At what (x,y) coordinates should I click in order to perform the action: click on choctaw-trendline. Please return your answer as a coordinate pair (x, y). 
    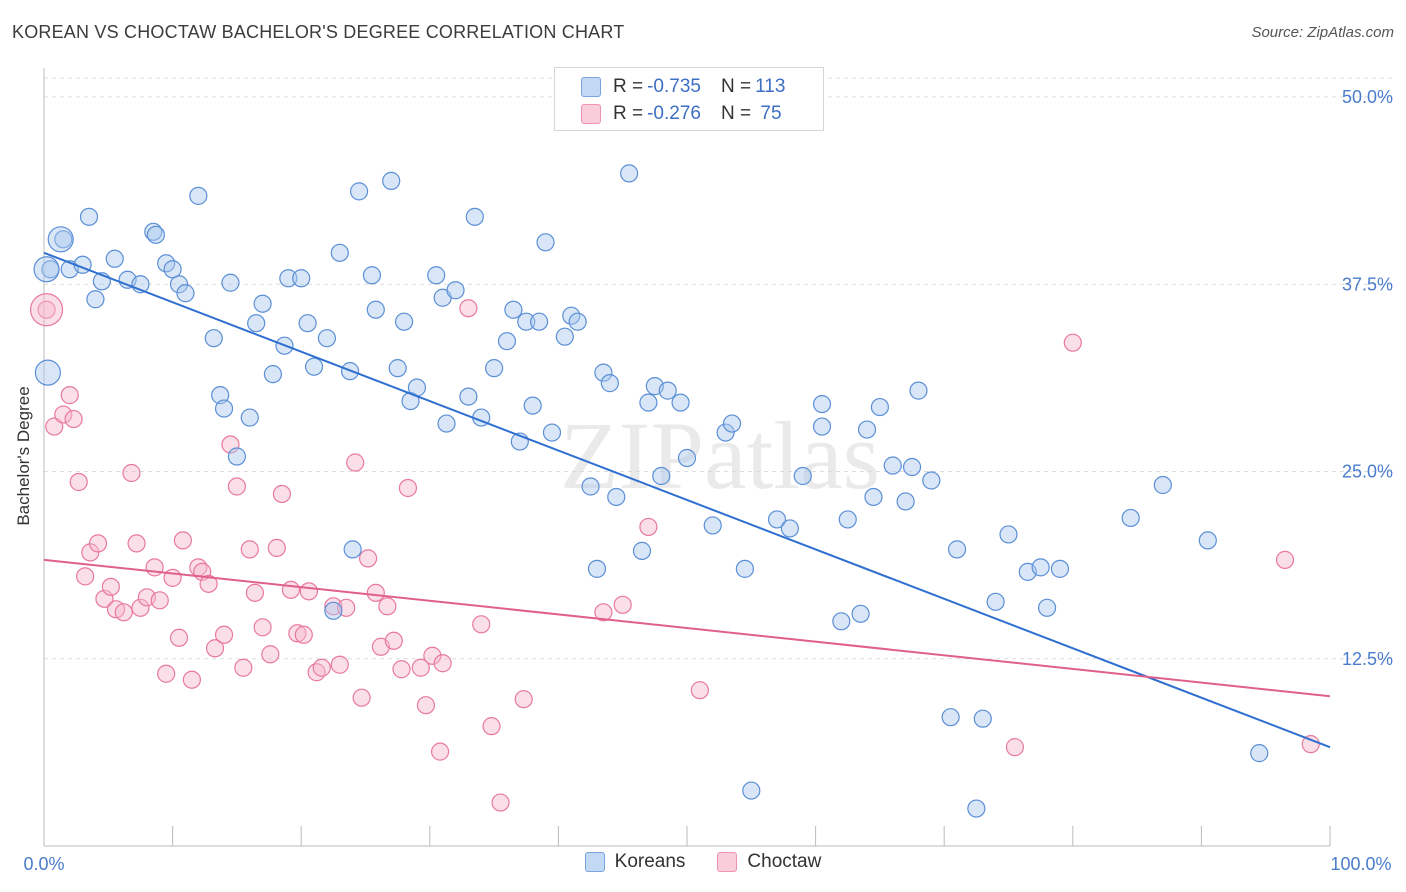
    Looking at the image, I should click on (687, 628).